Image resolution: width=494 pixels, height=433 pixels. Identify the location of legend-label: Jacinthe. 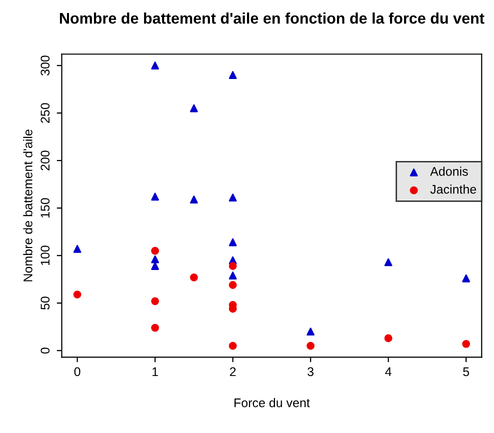
(453, 189).